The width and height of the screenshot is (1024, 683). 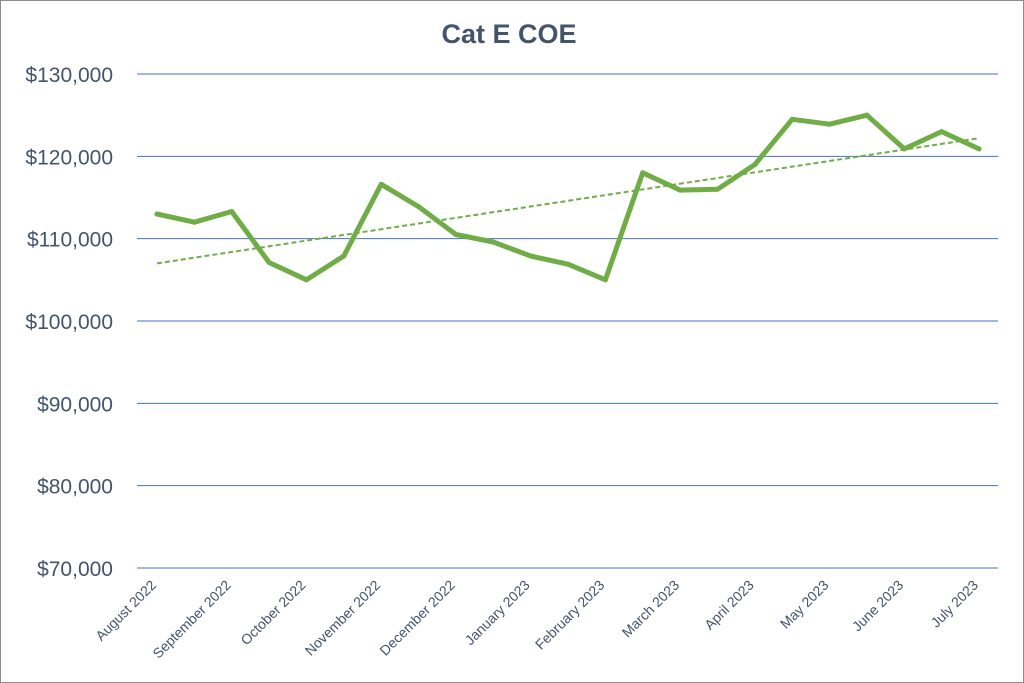 What do you see at coordinates (729, 605) in the screenshot?
I see `x-tick-label: April 2023` at bounding box center [729, 605].